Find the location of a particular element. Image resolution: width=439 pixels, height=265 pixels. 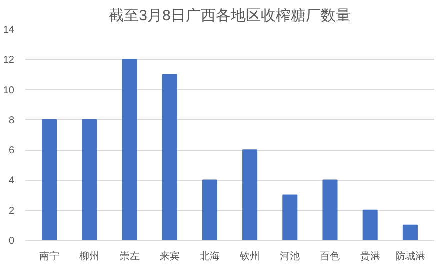

y-tick-label: 2 is located at coordinates (11, 211).